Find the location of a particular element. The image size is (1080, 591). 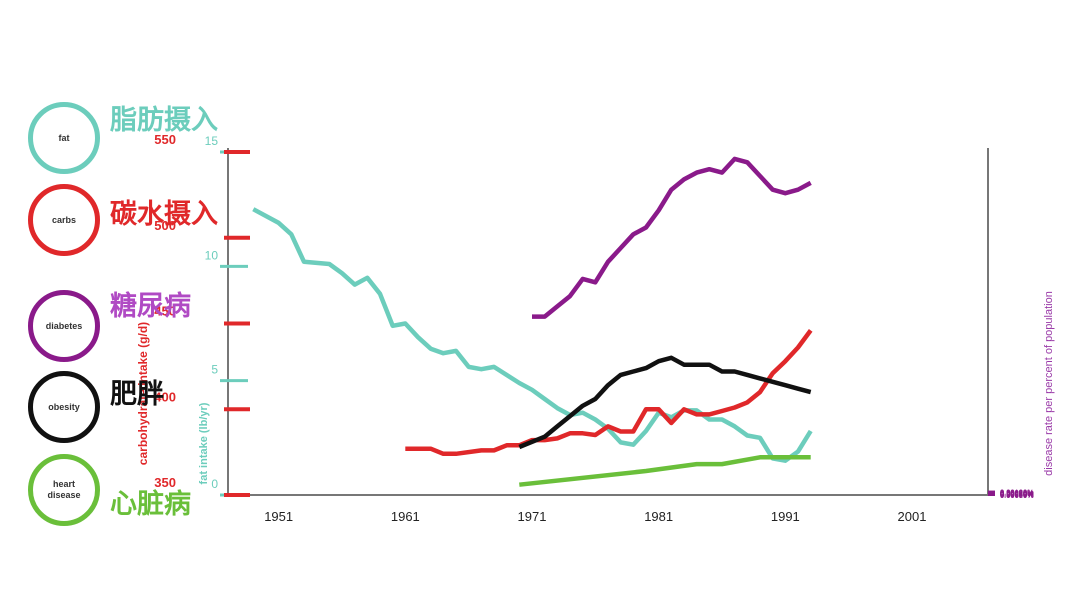

legend-circle-label: heart disease is located at coordinates (64, 489).